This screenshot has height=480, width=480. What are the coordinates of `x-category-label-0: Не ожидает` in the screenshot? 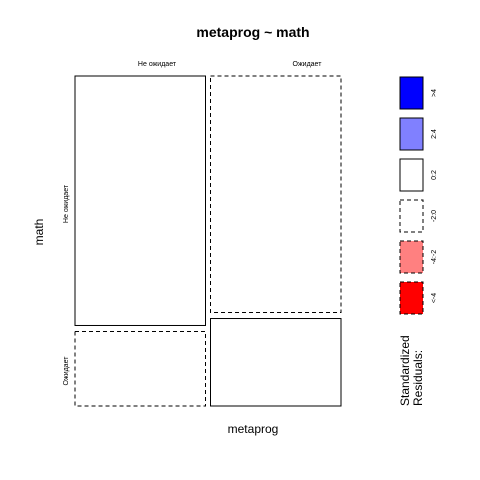 It's located at (157, 64).